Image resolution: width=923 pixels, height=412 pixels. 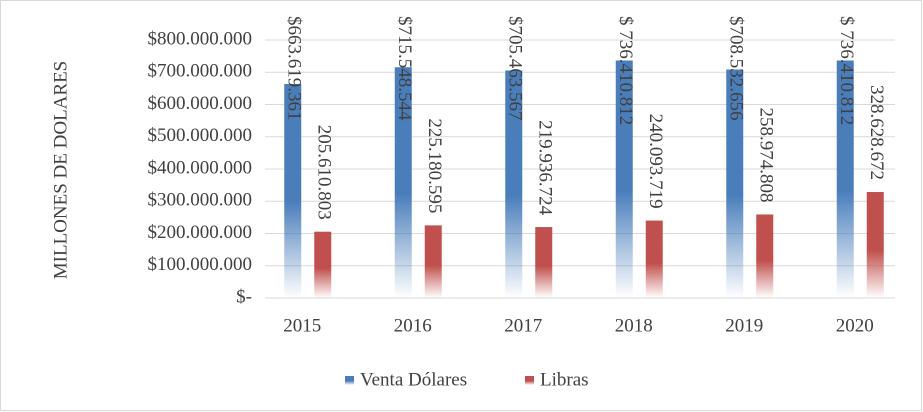 I want to click on data-label: $708.532.656, so click(x=735, y=68).